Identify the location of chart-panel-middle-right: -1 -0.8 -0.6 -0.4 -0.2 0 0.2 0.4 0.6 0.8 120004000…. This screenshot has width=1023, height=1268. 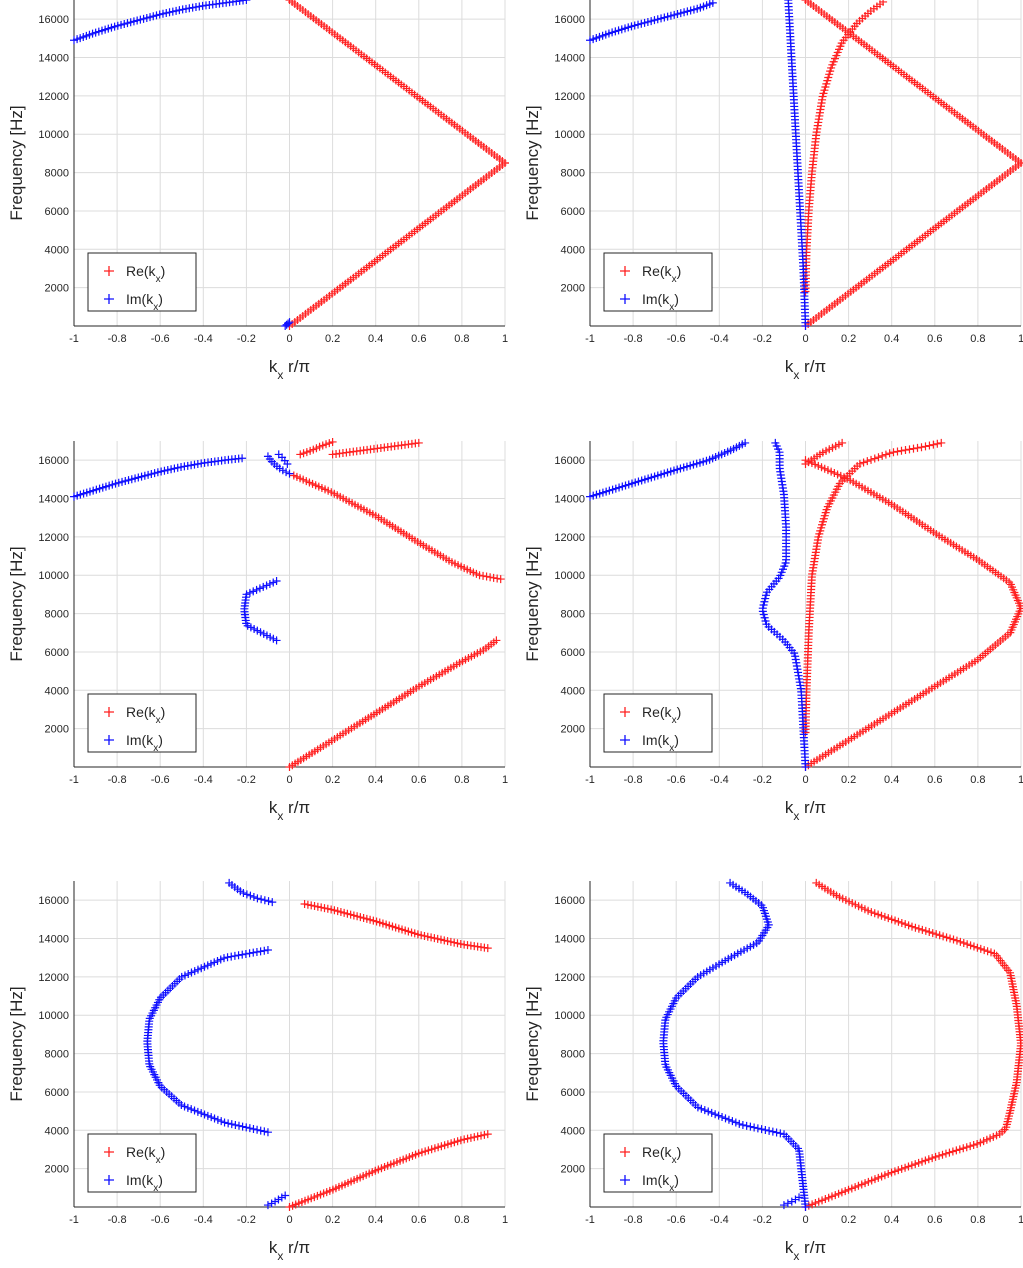
(773, 630).